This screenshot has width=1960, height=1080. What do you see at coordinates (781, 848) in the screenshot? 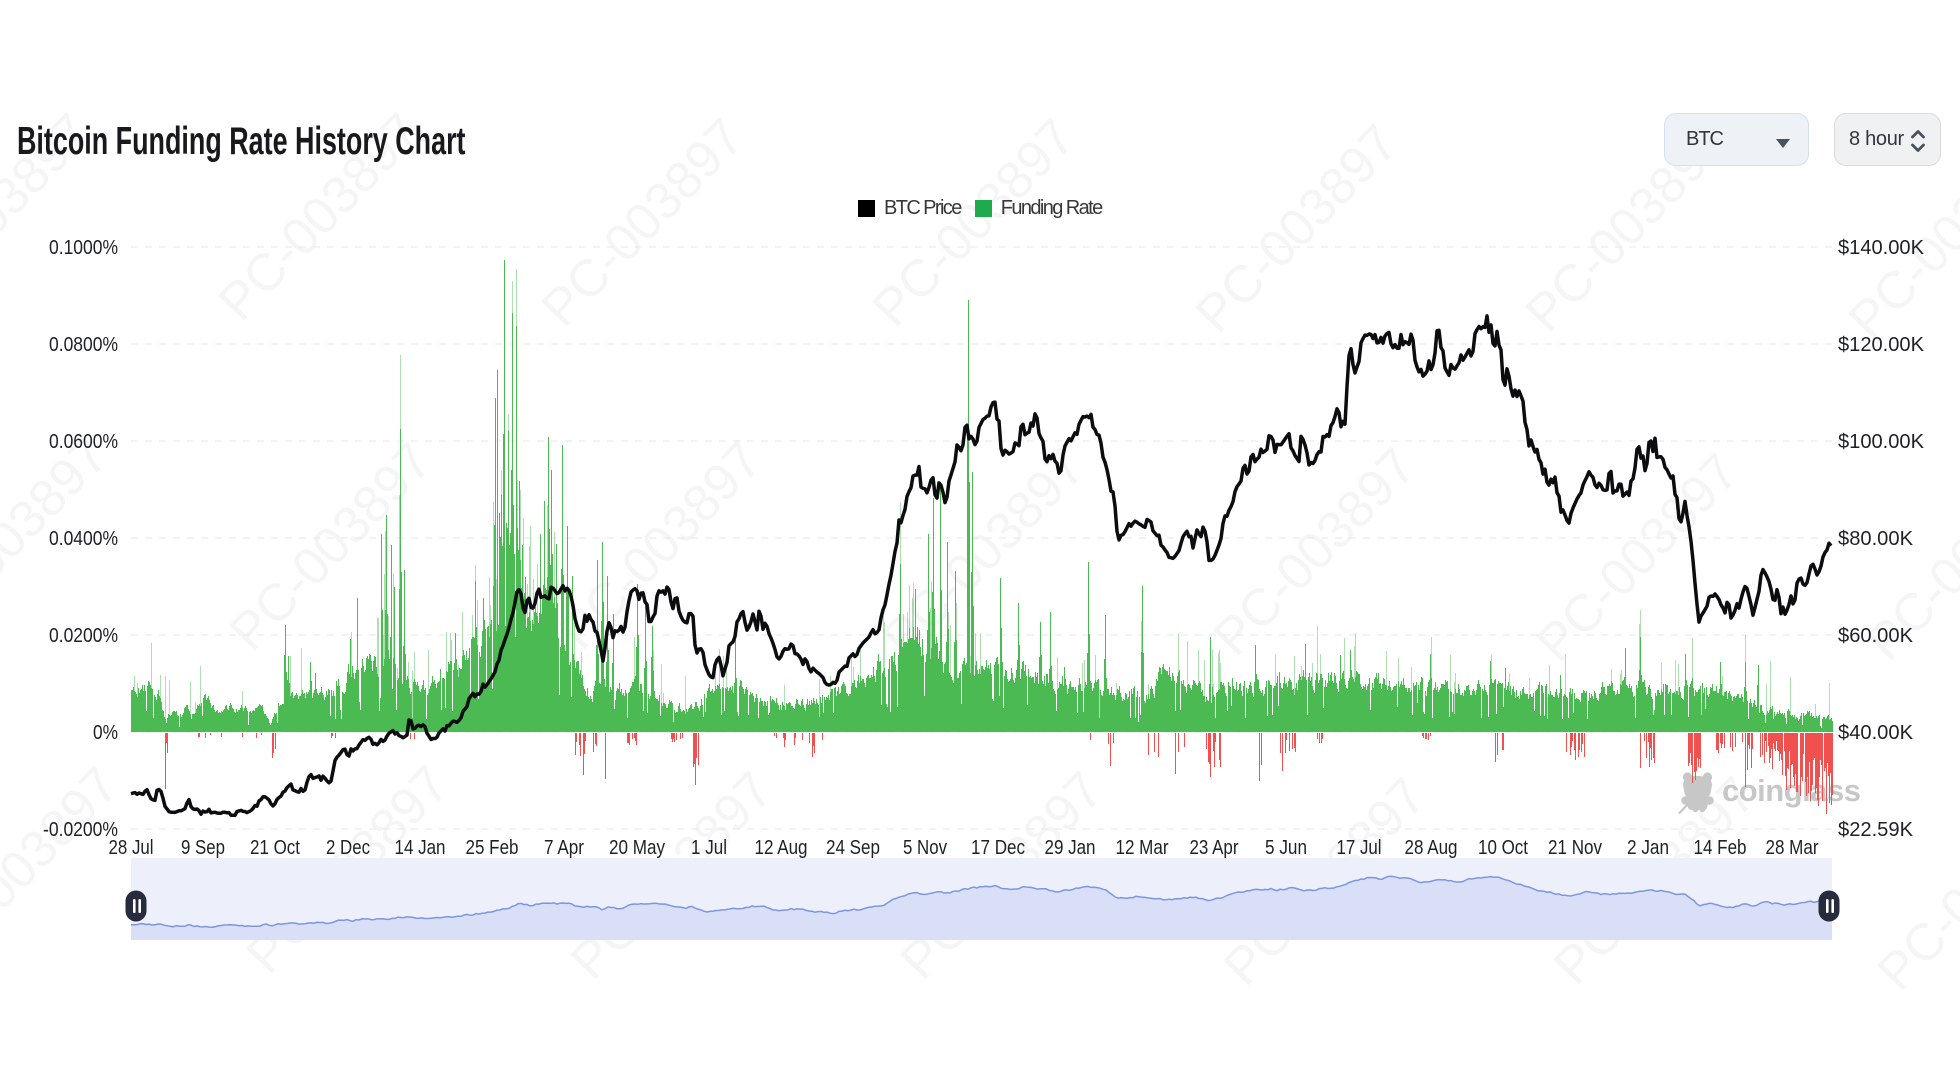
I see `svg-text: 12 Aug` at bounding box center [781, 848].